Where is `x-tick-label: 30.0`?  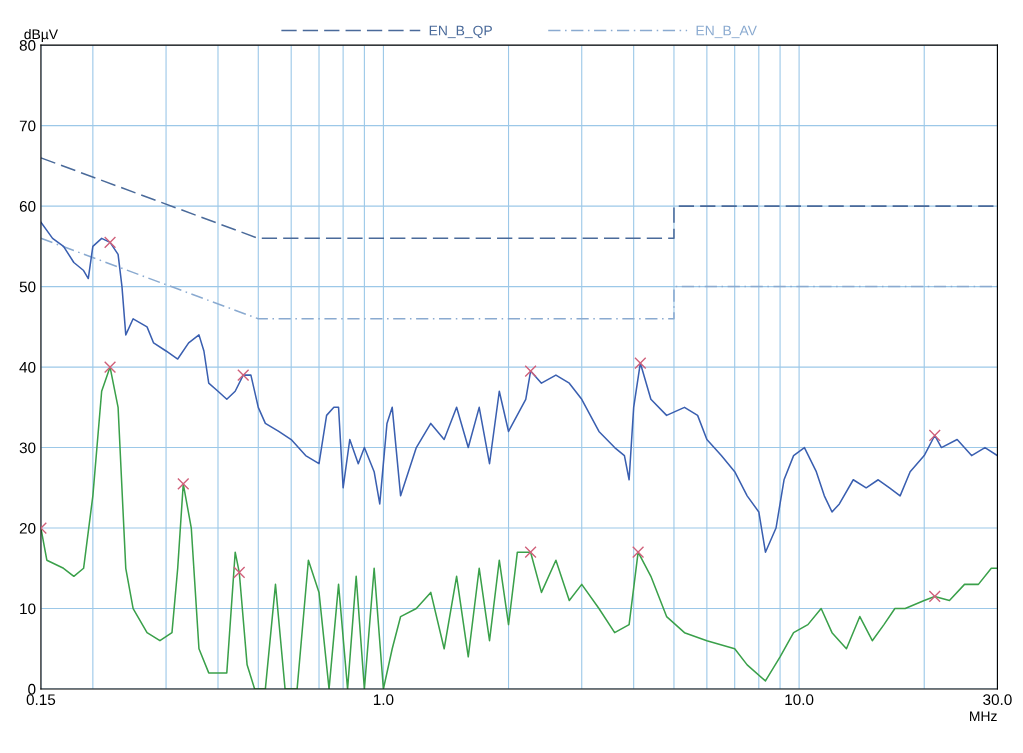
x-tick-label: 30.0 is located at coordinates (997, 700).